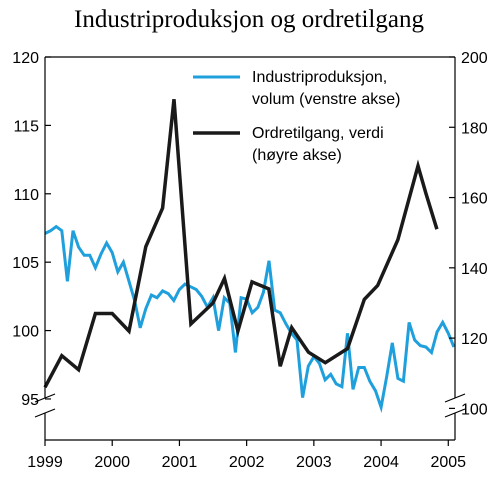 Image resolution: width=500 pixels, height=485 pixels. Describe the element at coordinates (474, 269) in the screenshot. I see `right-y-tick-label: 140` at that location.